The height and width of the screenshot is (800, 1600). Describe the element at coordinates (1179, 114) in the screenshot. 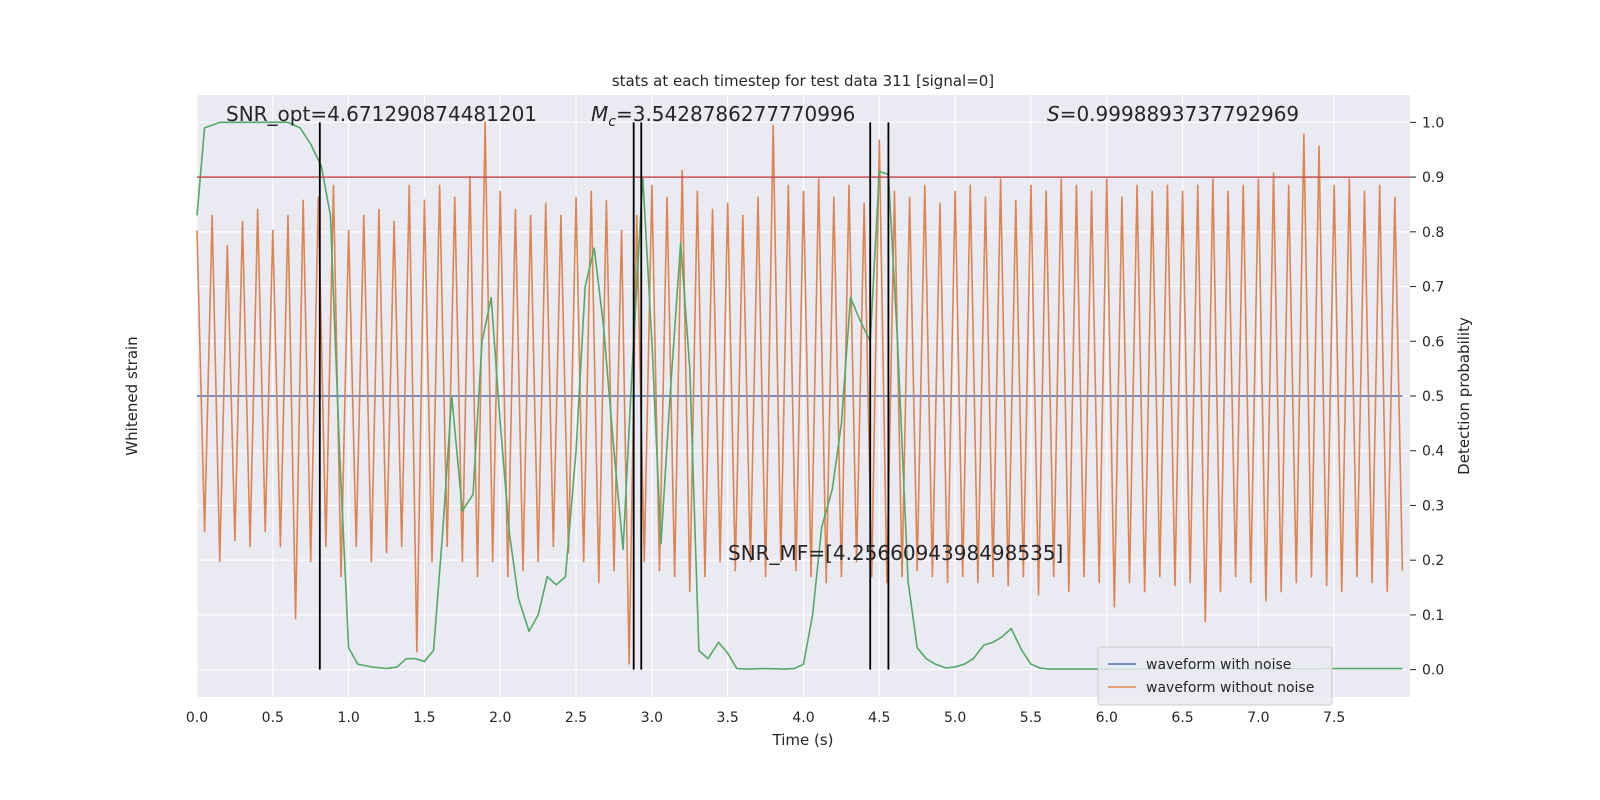

I see `annotation-text: =0.9998893737792969` at that location.